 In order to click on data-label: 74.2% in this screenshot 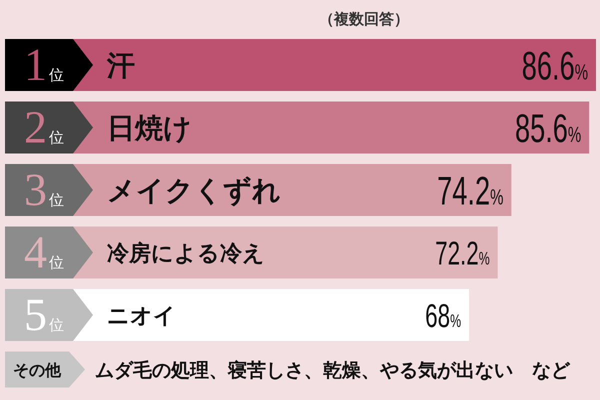, I will do `click(470, 191)`.